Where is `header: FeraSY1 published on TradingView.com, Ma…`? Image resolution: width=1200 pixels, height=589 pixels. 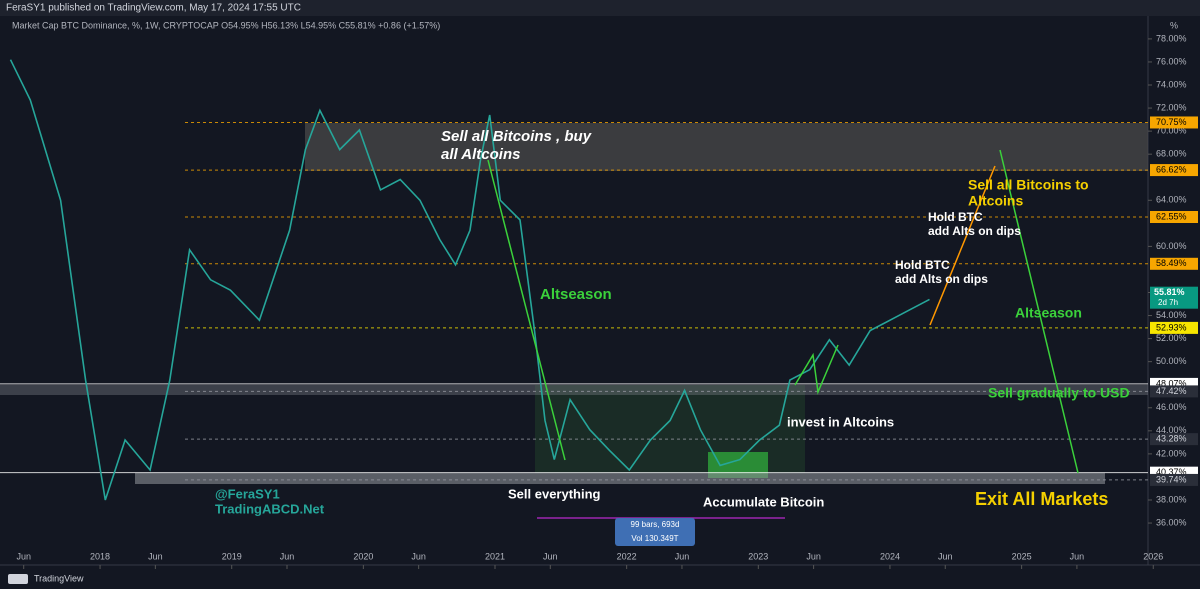 header: FeraSY1 published on TradingView.com, Ma… is located at coordinates (153, 8).